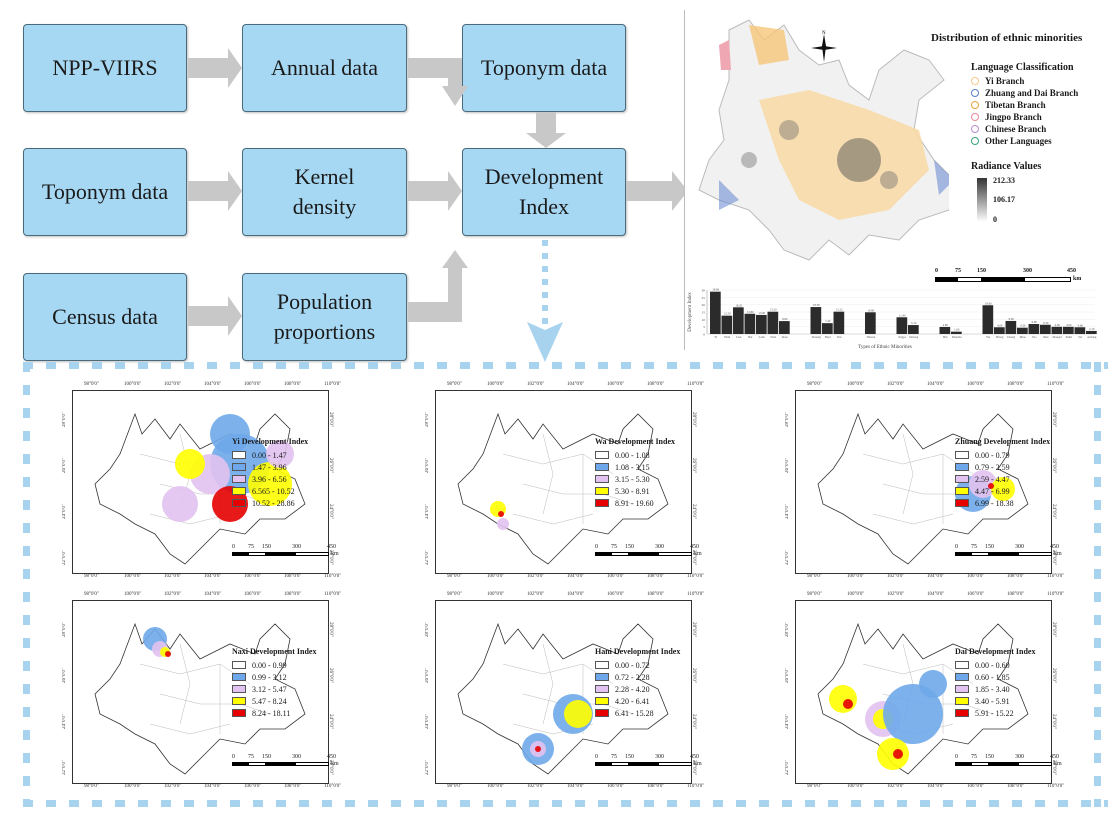 This screenshot has width=1120, height=817. I want to click on legend-class: 0.60 - 1.85, so click(995, 677).